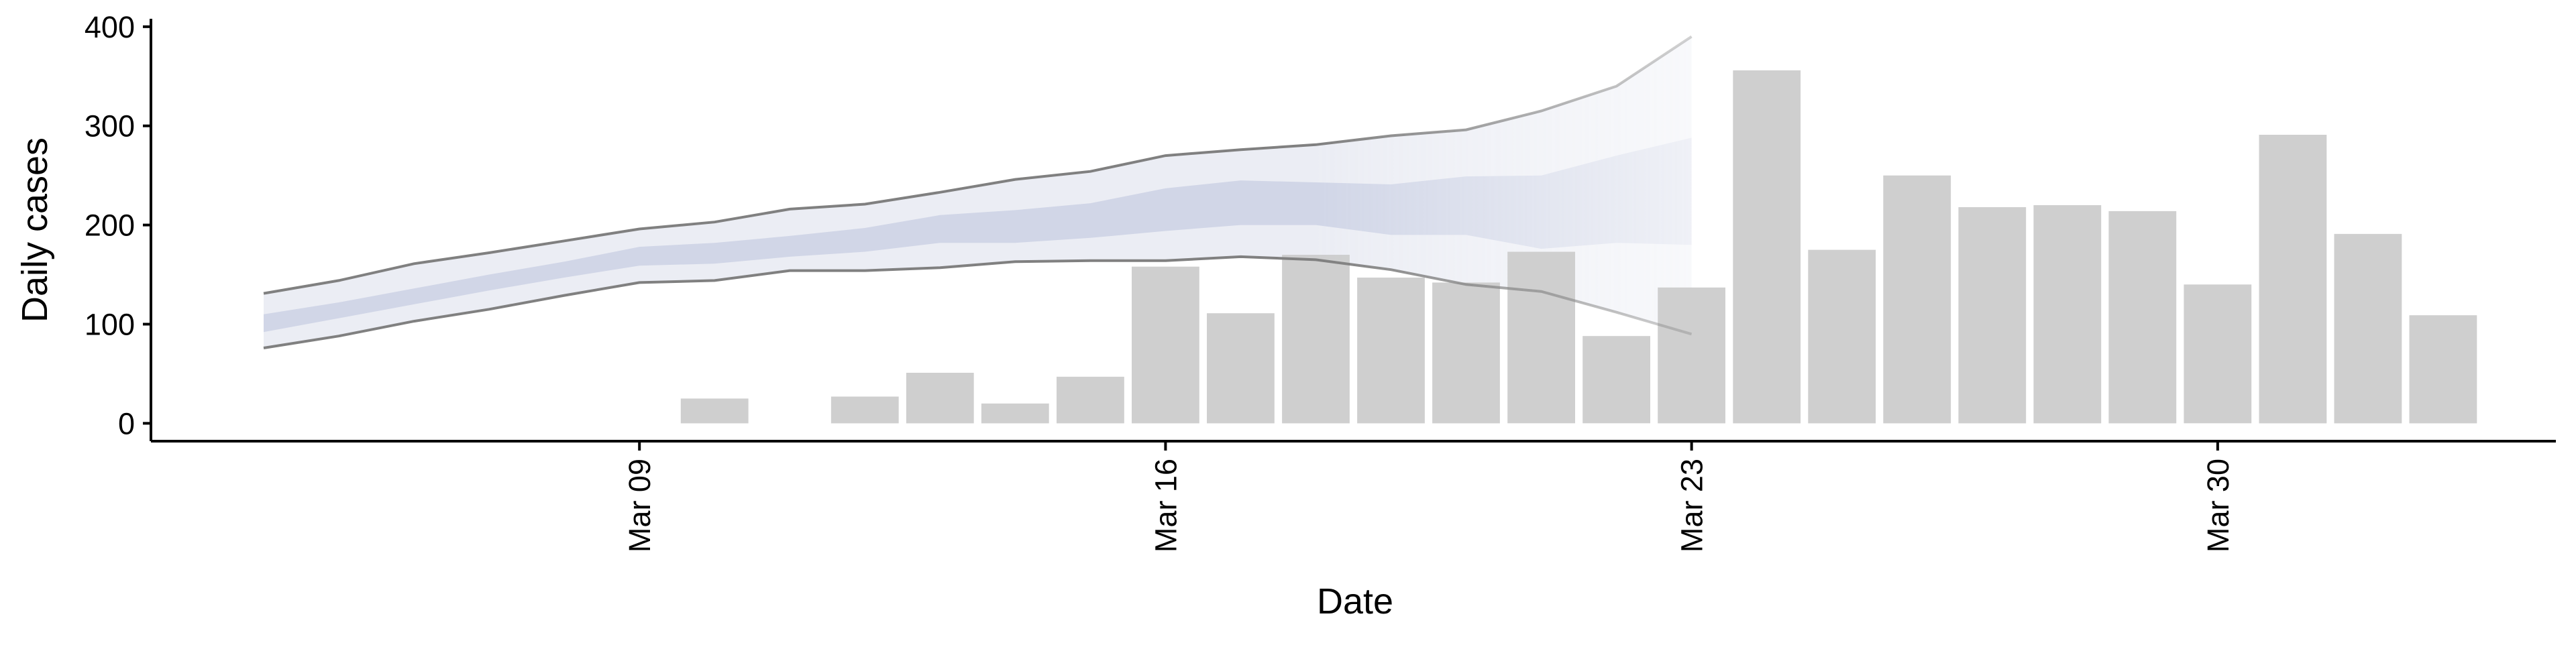 The image size is (2576, 647). What do you see at coordinates (1429, 496) in the screenshot?
I see `x-axis-ticks: Mar 09 Mar 16 Mar 23 Mar 30` at bounding box center [1429, 496].